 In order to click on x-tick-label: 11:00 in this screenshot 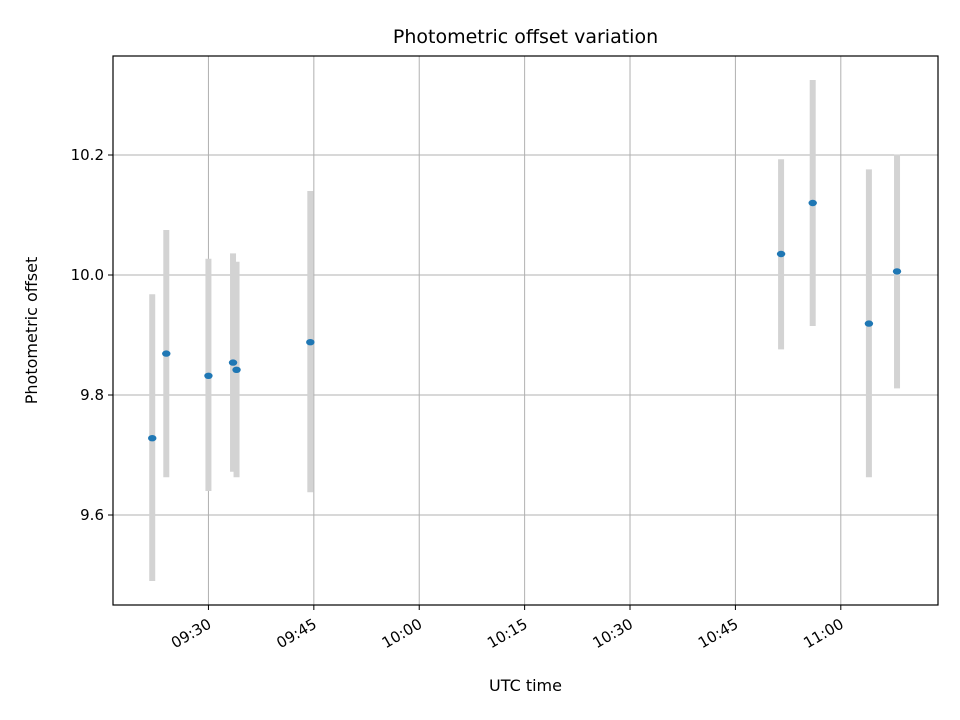, I will do `click(823, 633)`.